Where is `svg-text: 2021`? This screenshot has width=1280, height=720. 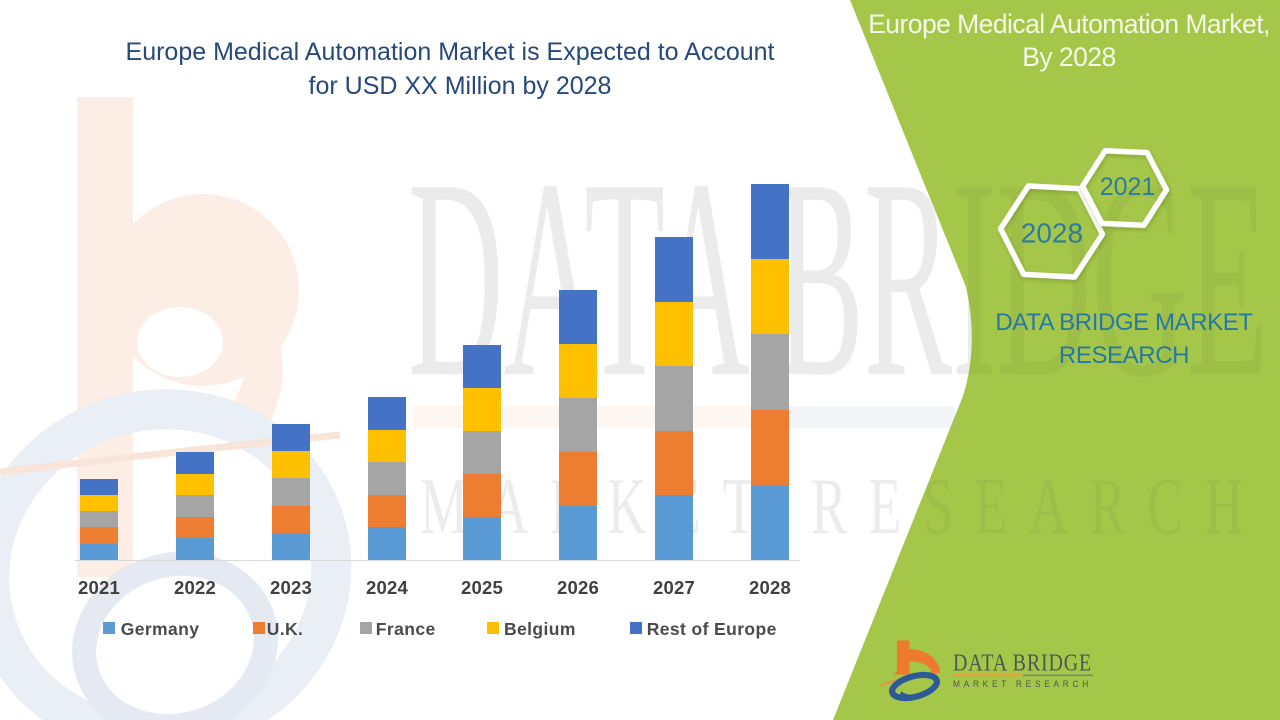
svg-text: 2021 is located at coordinates (1128, 187).